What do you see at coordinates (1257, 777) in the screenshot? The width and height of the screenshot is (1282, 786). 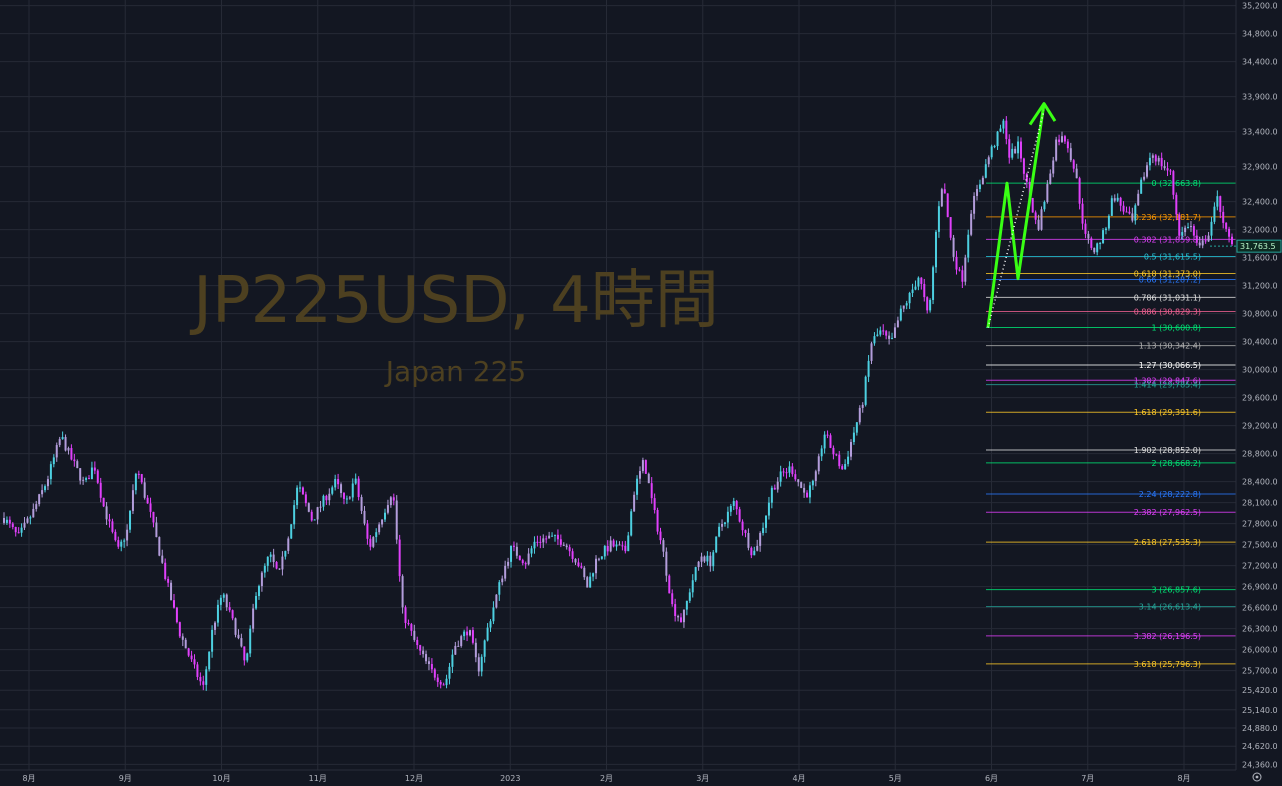 I see `settings-icon` at bounding box center [1257, 777].